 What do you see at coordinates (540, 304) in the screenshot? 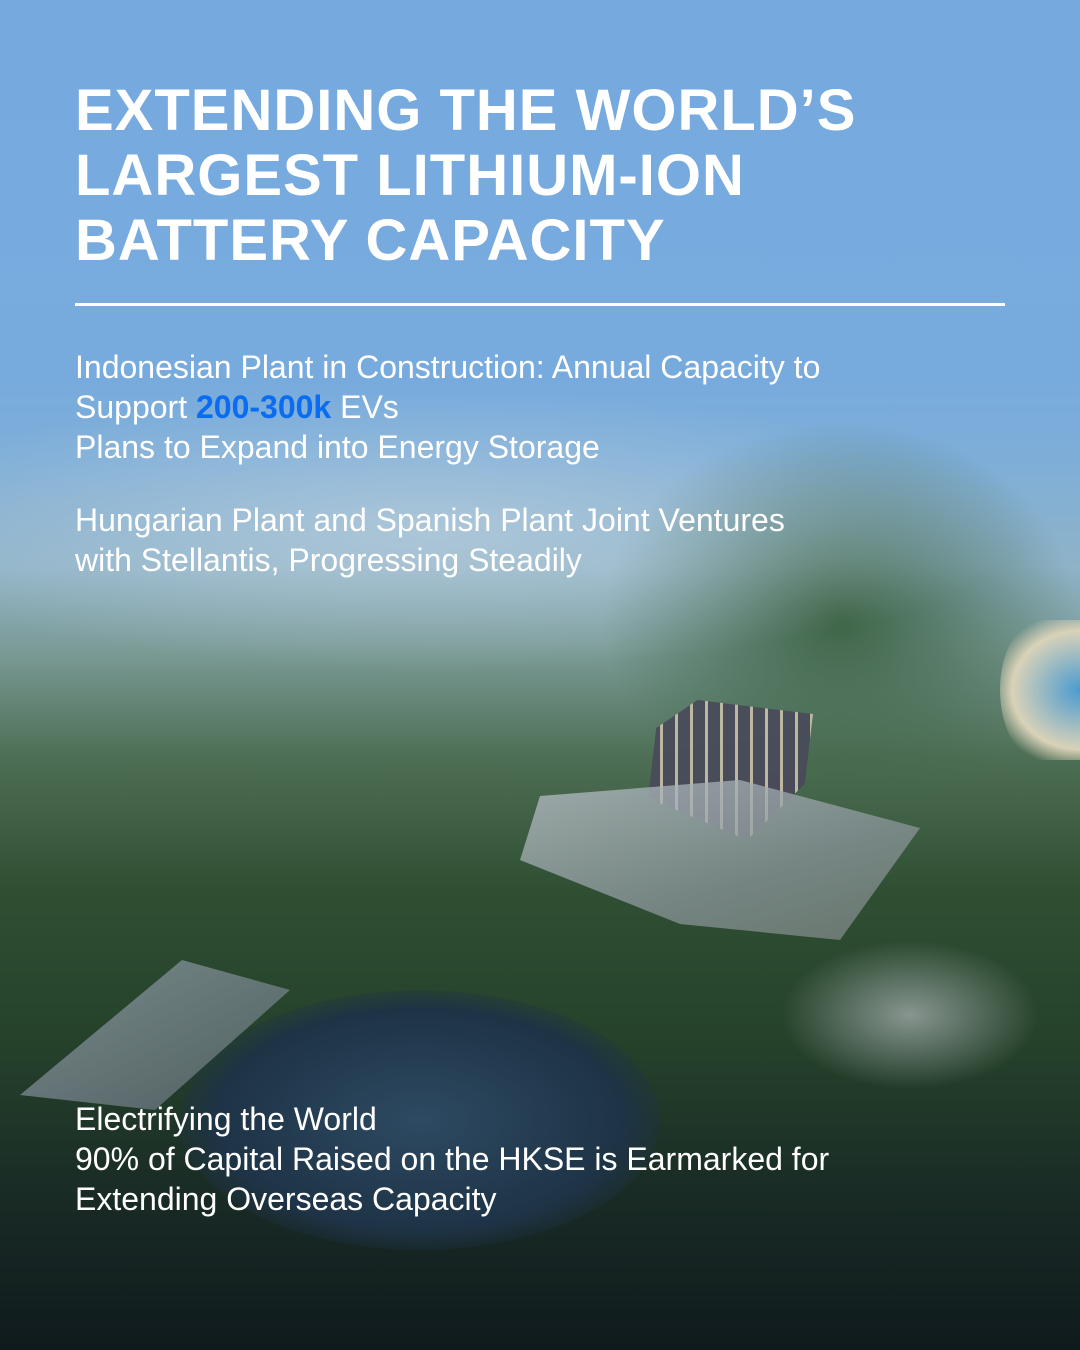
I see `divider` at bounding box center [540, 304].